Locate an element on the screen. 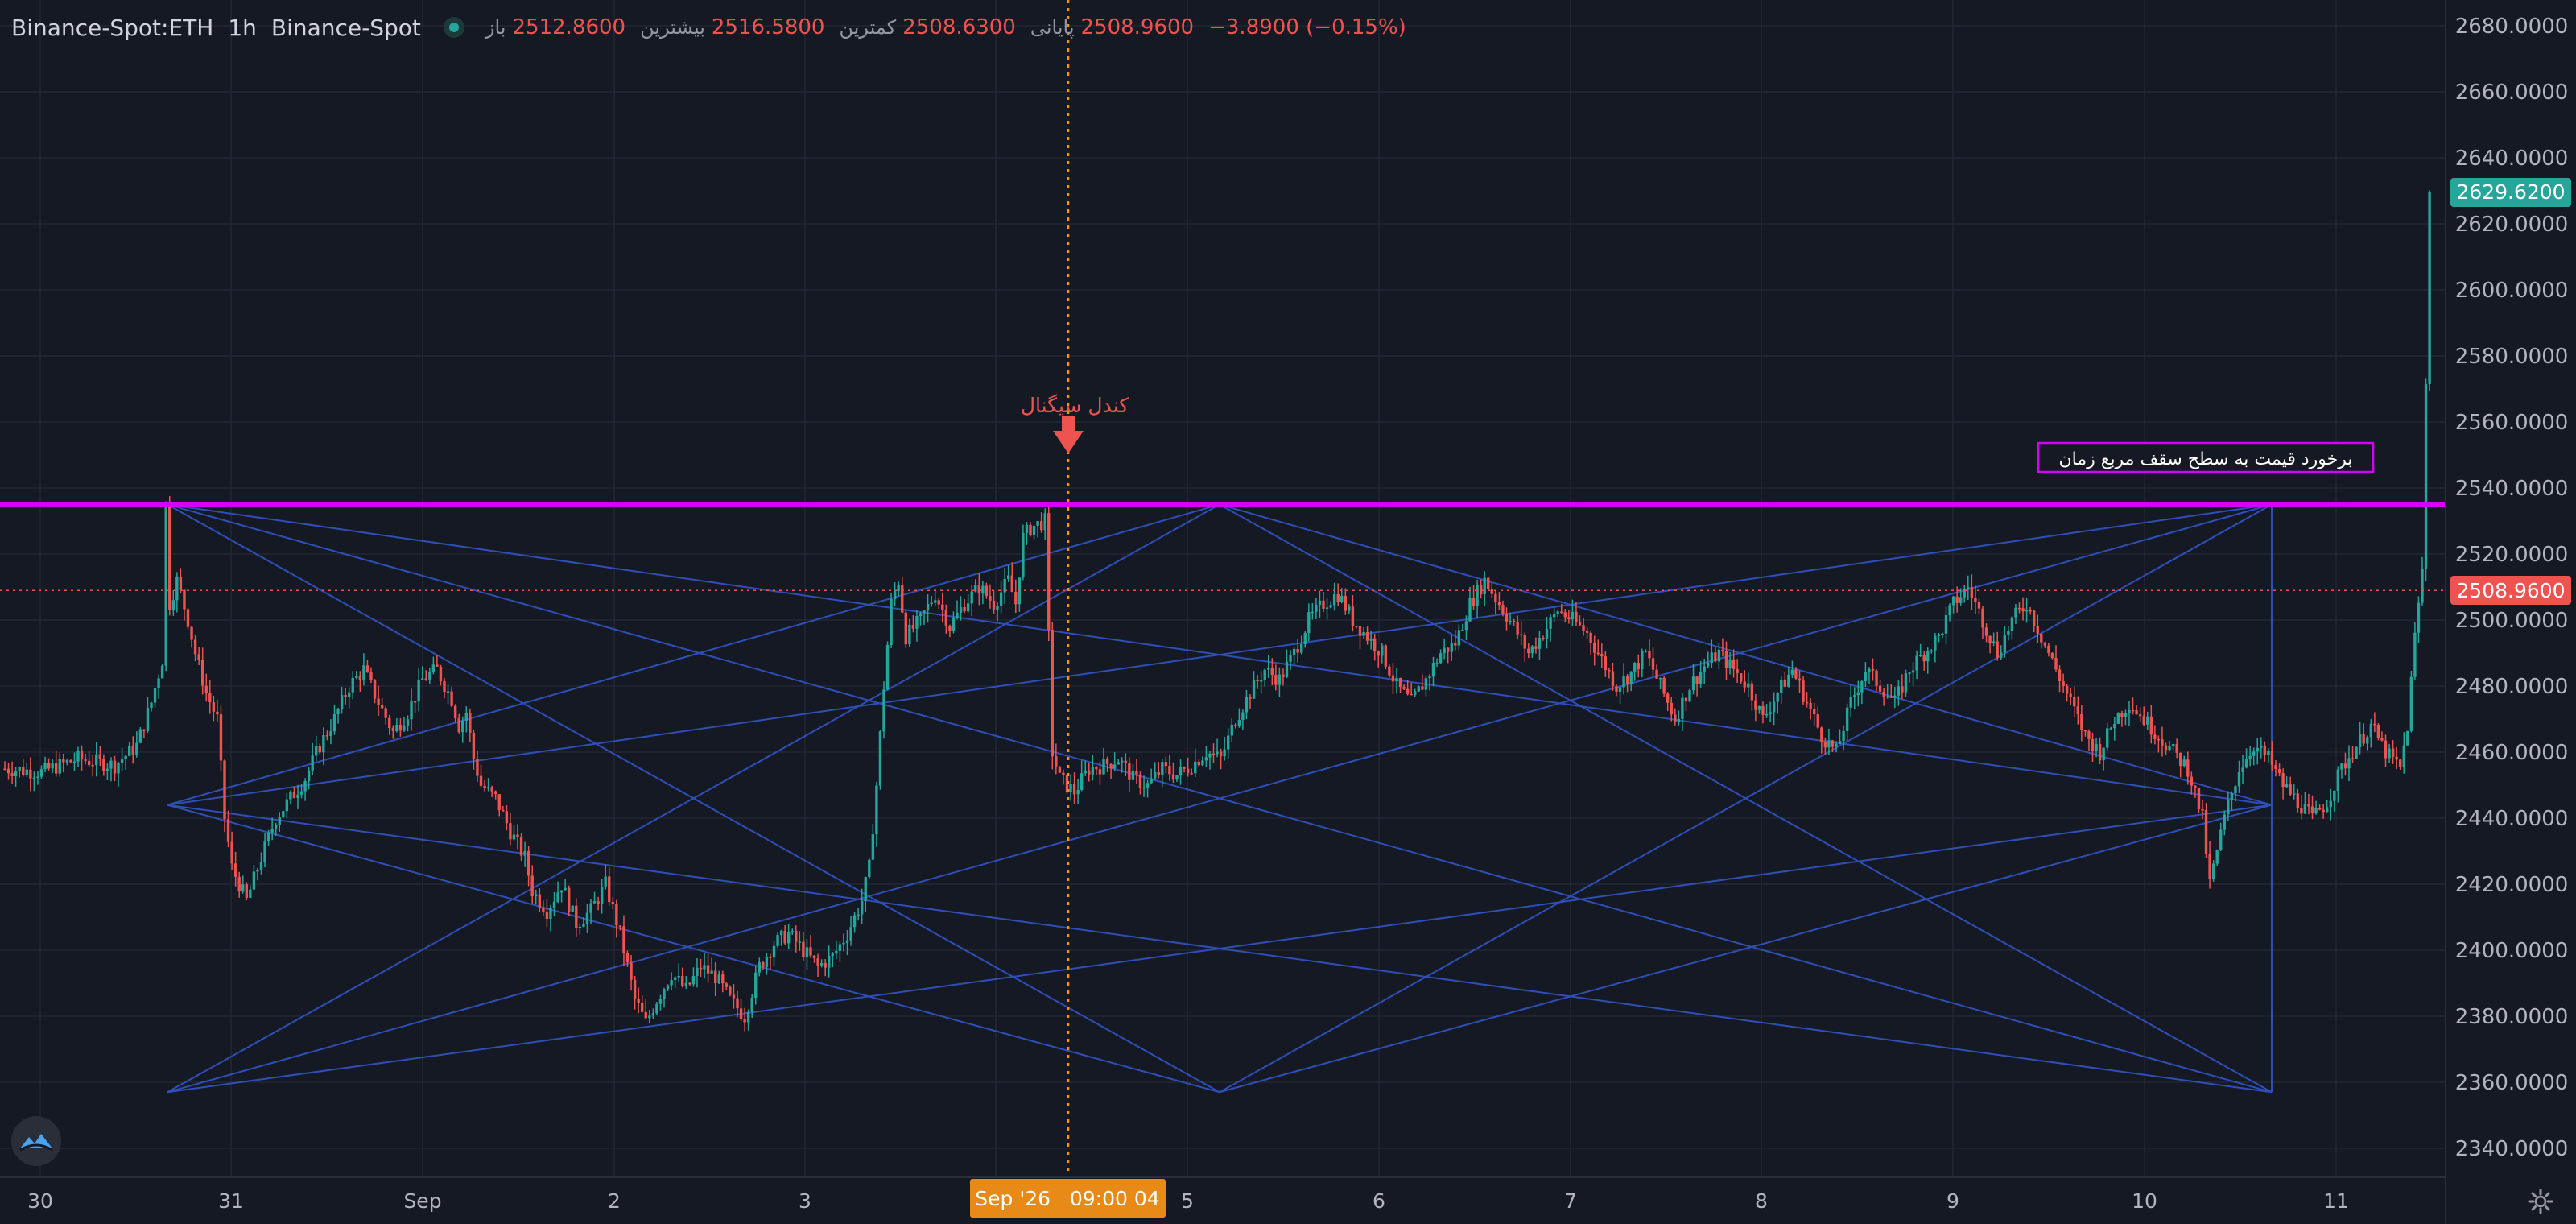 The width and height of the screenshot is (2576, 1224). x-tick-label: 9 is located at coordinates (1952, 1201).